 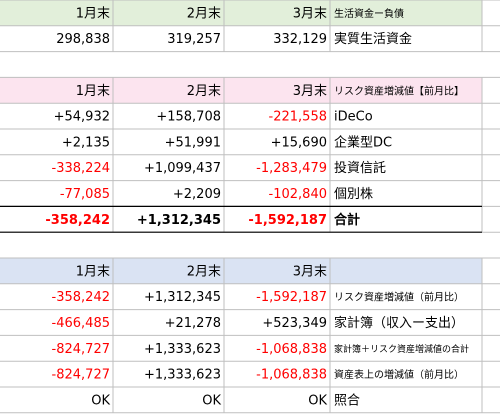 What do you see at coordinates (399, 374) in the screenshot?
I see `cell: 資産表上の増減値（前月比）` at bounding box center [399, 374].